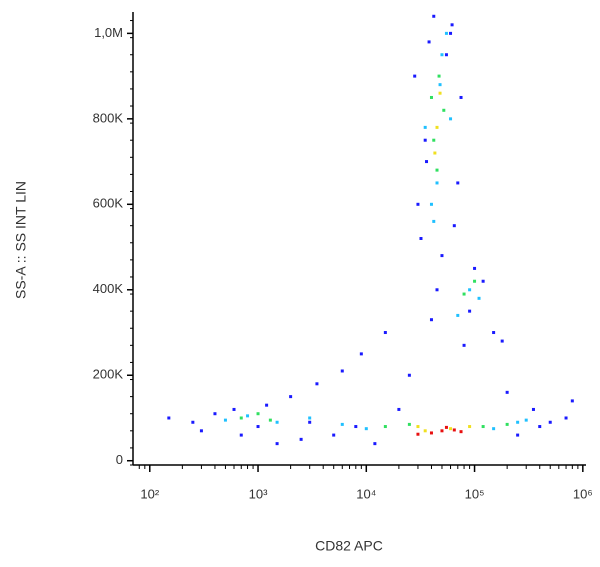 The image size is (600, 567). What do you see at coordinates (108, 32) in the screenshot?
I see `y-tick-label: 1,0M` at bounding box center [108, 32].